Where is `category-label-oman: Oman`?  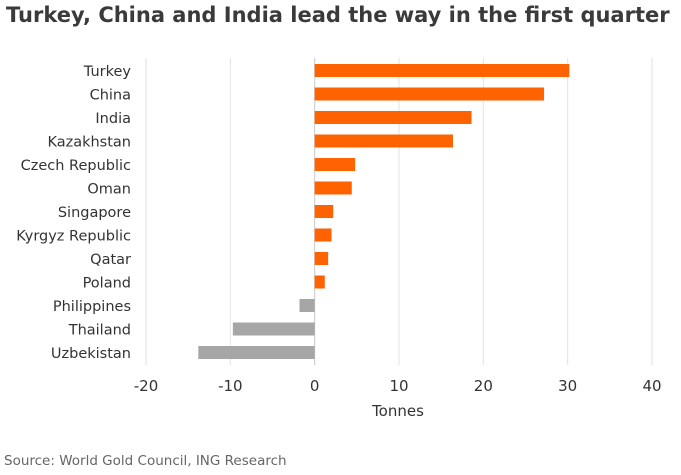 category-label-oman: Oman is located at coordinates (109, 190).